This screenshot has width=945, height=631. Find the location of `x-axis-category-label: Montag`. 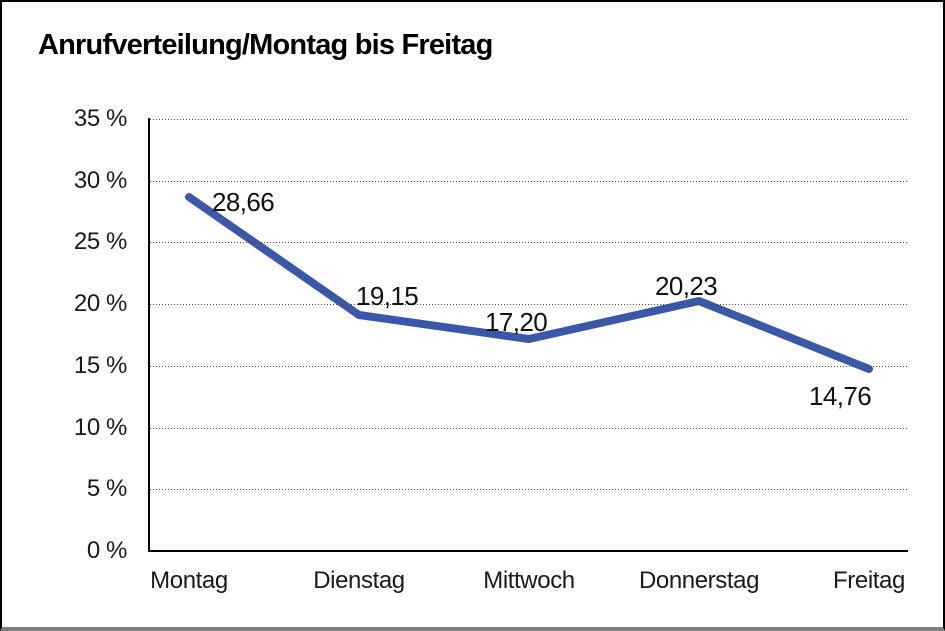

x-axis-category-label: Montag is located at coordinates (189, 580).